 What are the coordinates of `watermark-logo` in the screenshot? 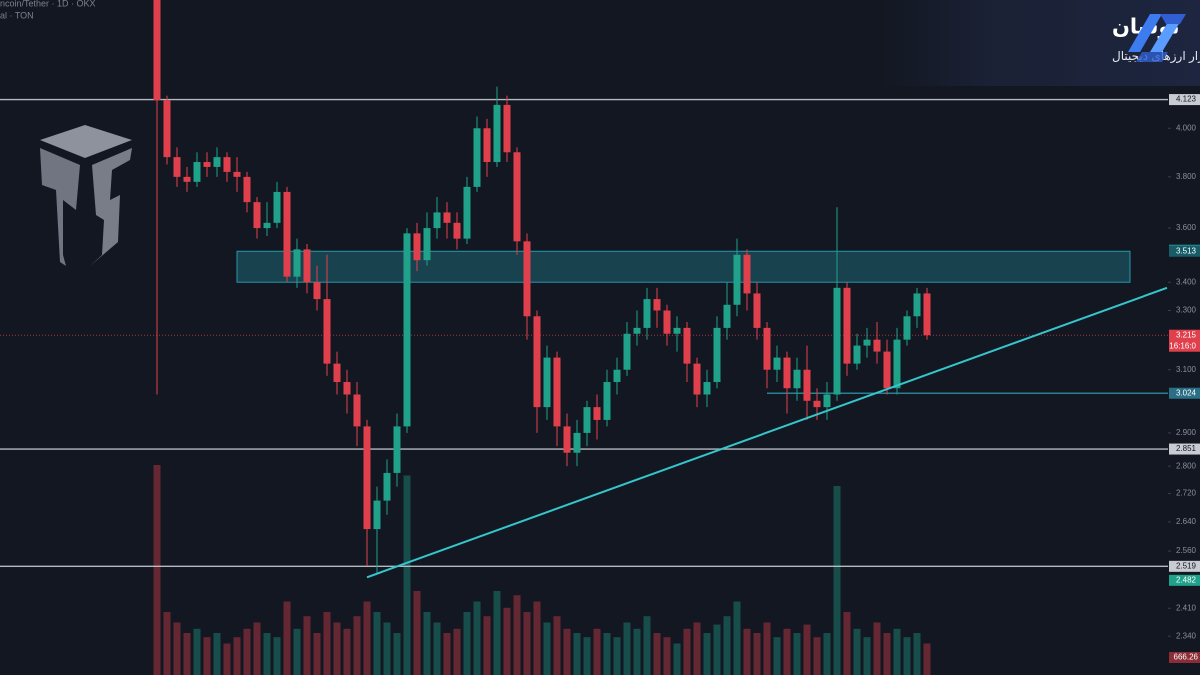 It's located at (86, 195).